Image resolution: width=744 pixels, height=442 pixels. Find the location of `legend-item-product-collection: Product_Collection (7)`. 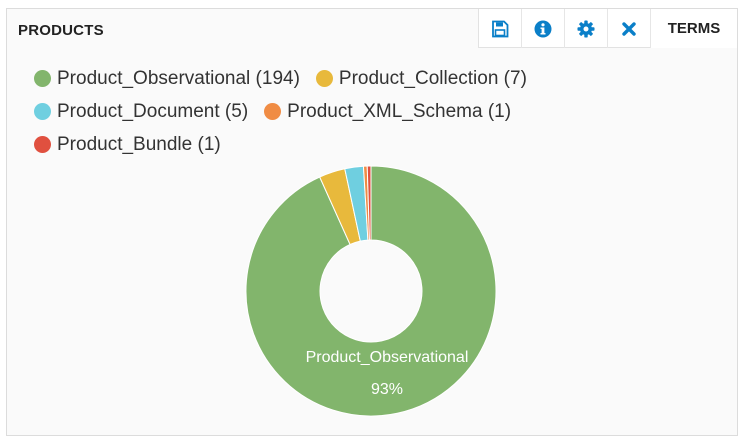

legend-item-product-collection: Product_Collection (7) is located at coordinates (421, 78).